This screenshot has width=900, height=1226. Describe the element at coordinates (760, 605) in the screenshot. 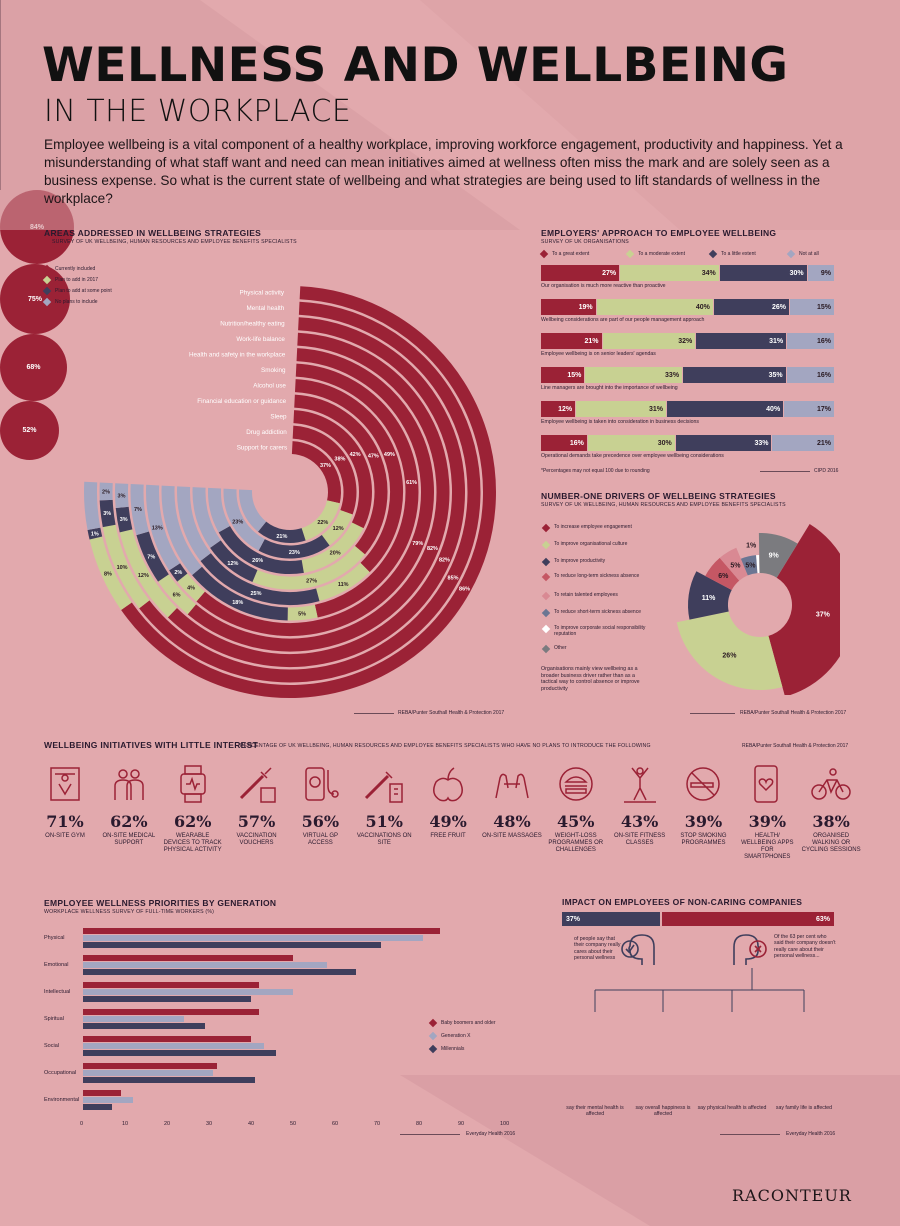

I see `donut-hole` at that location.